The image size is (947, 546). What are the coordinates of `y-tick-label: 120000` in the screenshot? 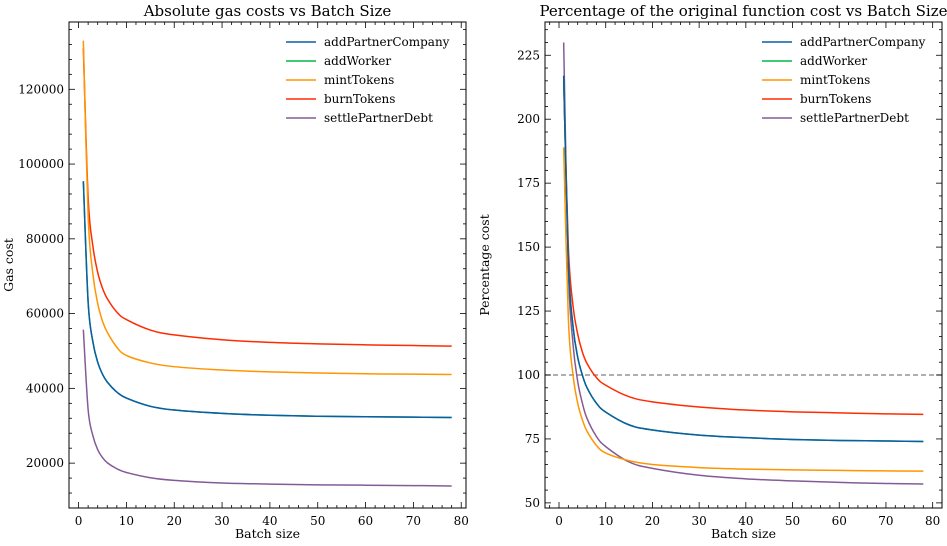 It's located at (41, 89).